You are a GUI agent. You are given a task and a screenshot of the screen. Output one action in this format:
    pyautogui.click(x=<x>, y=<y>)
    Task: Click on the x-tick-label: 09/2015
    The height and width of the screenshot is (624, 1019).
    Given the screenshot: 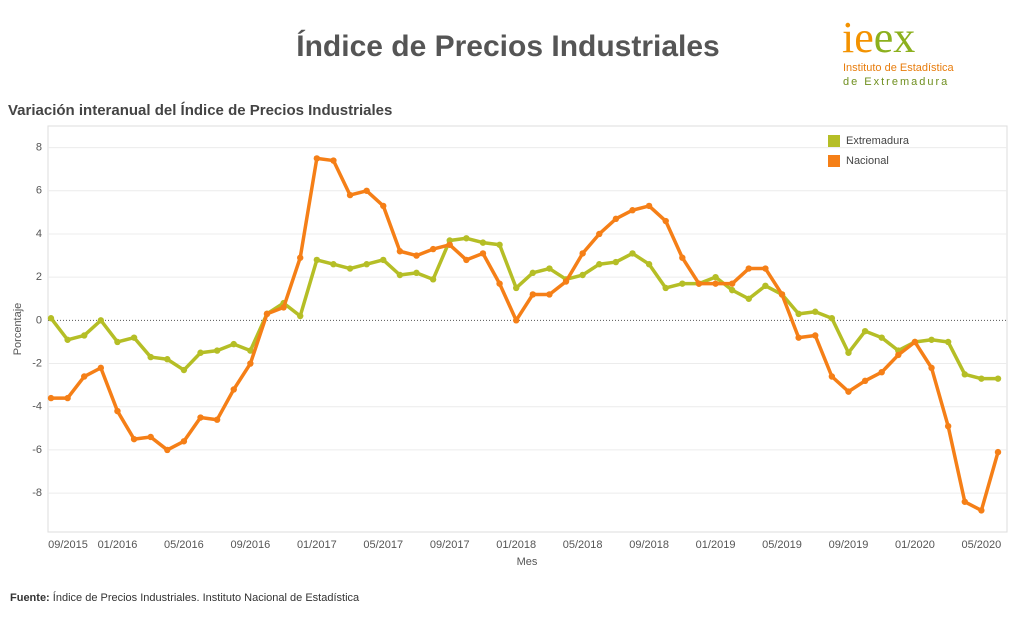 What is the action you would take?
    pyautogui.click(x=68, y=545)
    